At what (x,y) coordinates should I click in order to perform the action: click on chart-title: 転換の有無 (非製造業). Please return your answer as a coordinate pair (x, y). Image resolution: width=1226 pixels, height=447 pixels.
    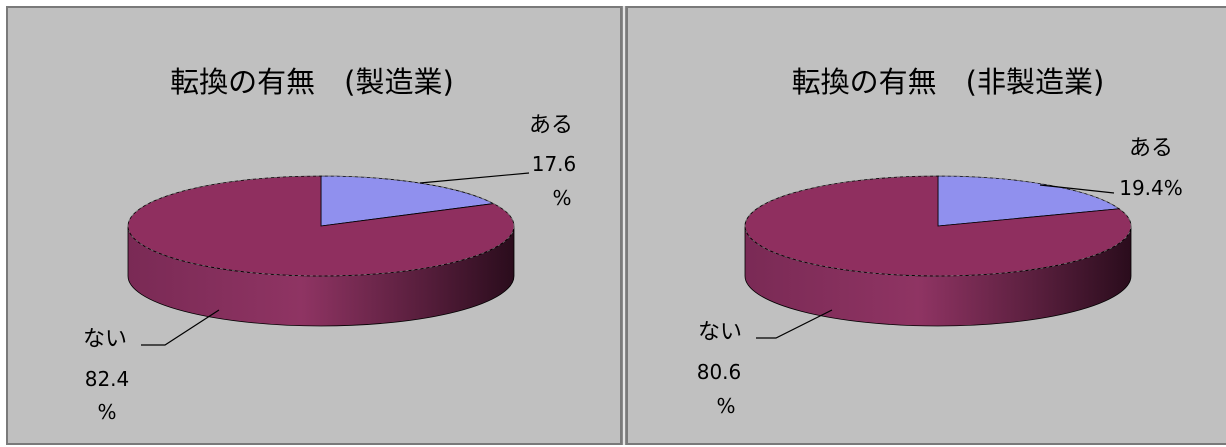
    Looking at the image, I should click on (948, 82).